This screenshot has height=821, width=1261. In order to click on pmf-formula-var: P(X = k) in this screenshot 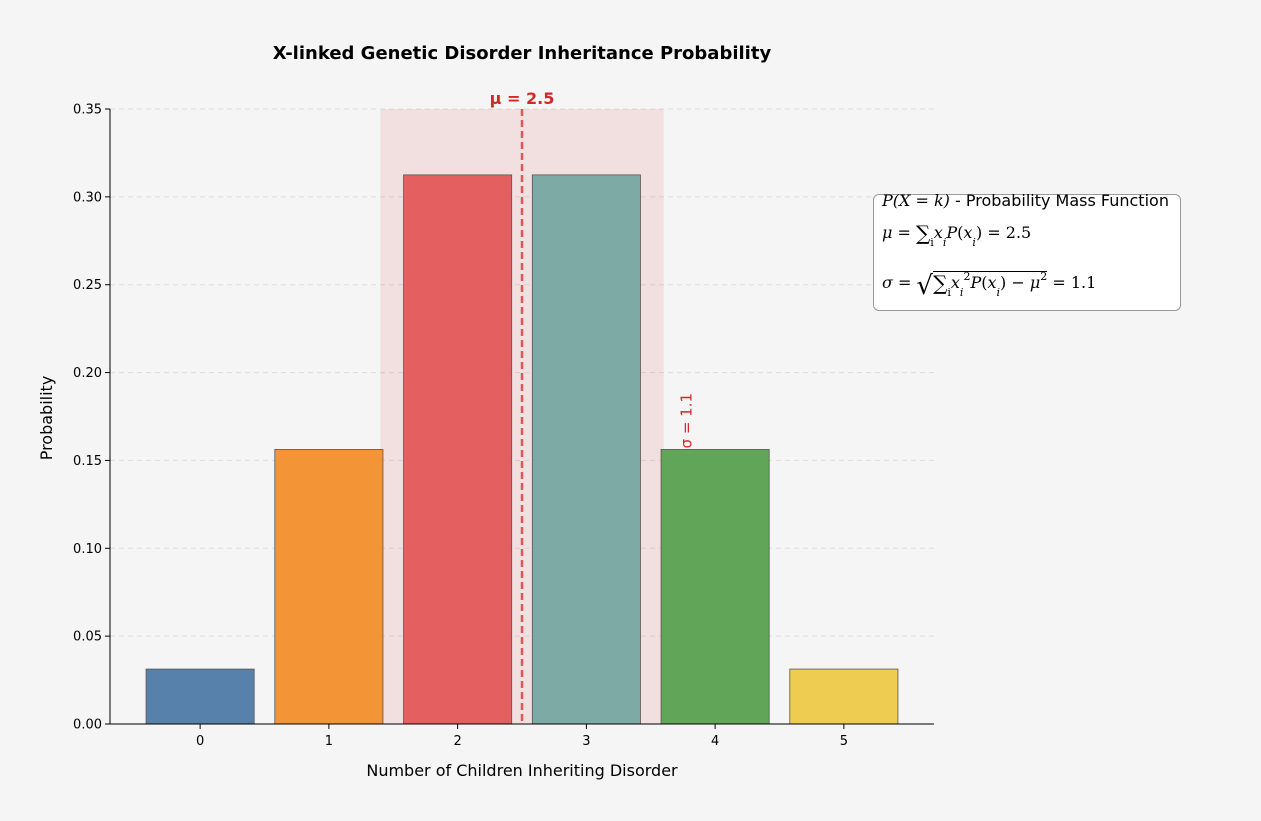, I will do `click(916, 200)`.